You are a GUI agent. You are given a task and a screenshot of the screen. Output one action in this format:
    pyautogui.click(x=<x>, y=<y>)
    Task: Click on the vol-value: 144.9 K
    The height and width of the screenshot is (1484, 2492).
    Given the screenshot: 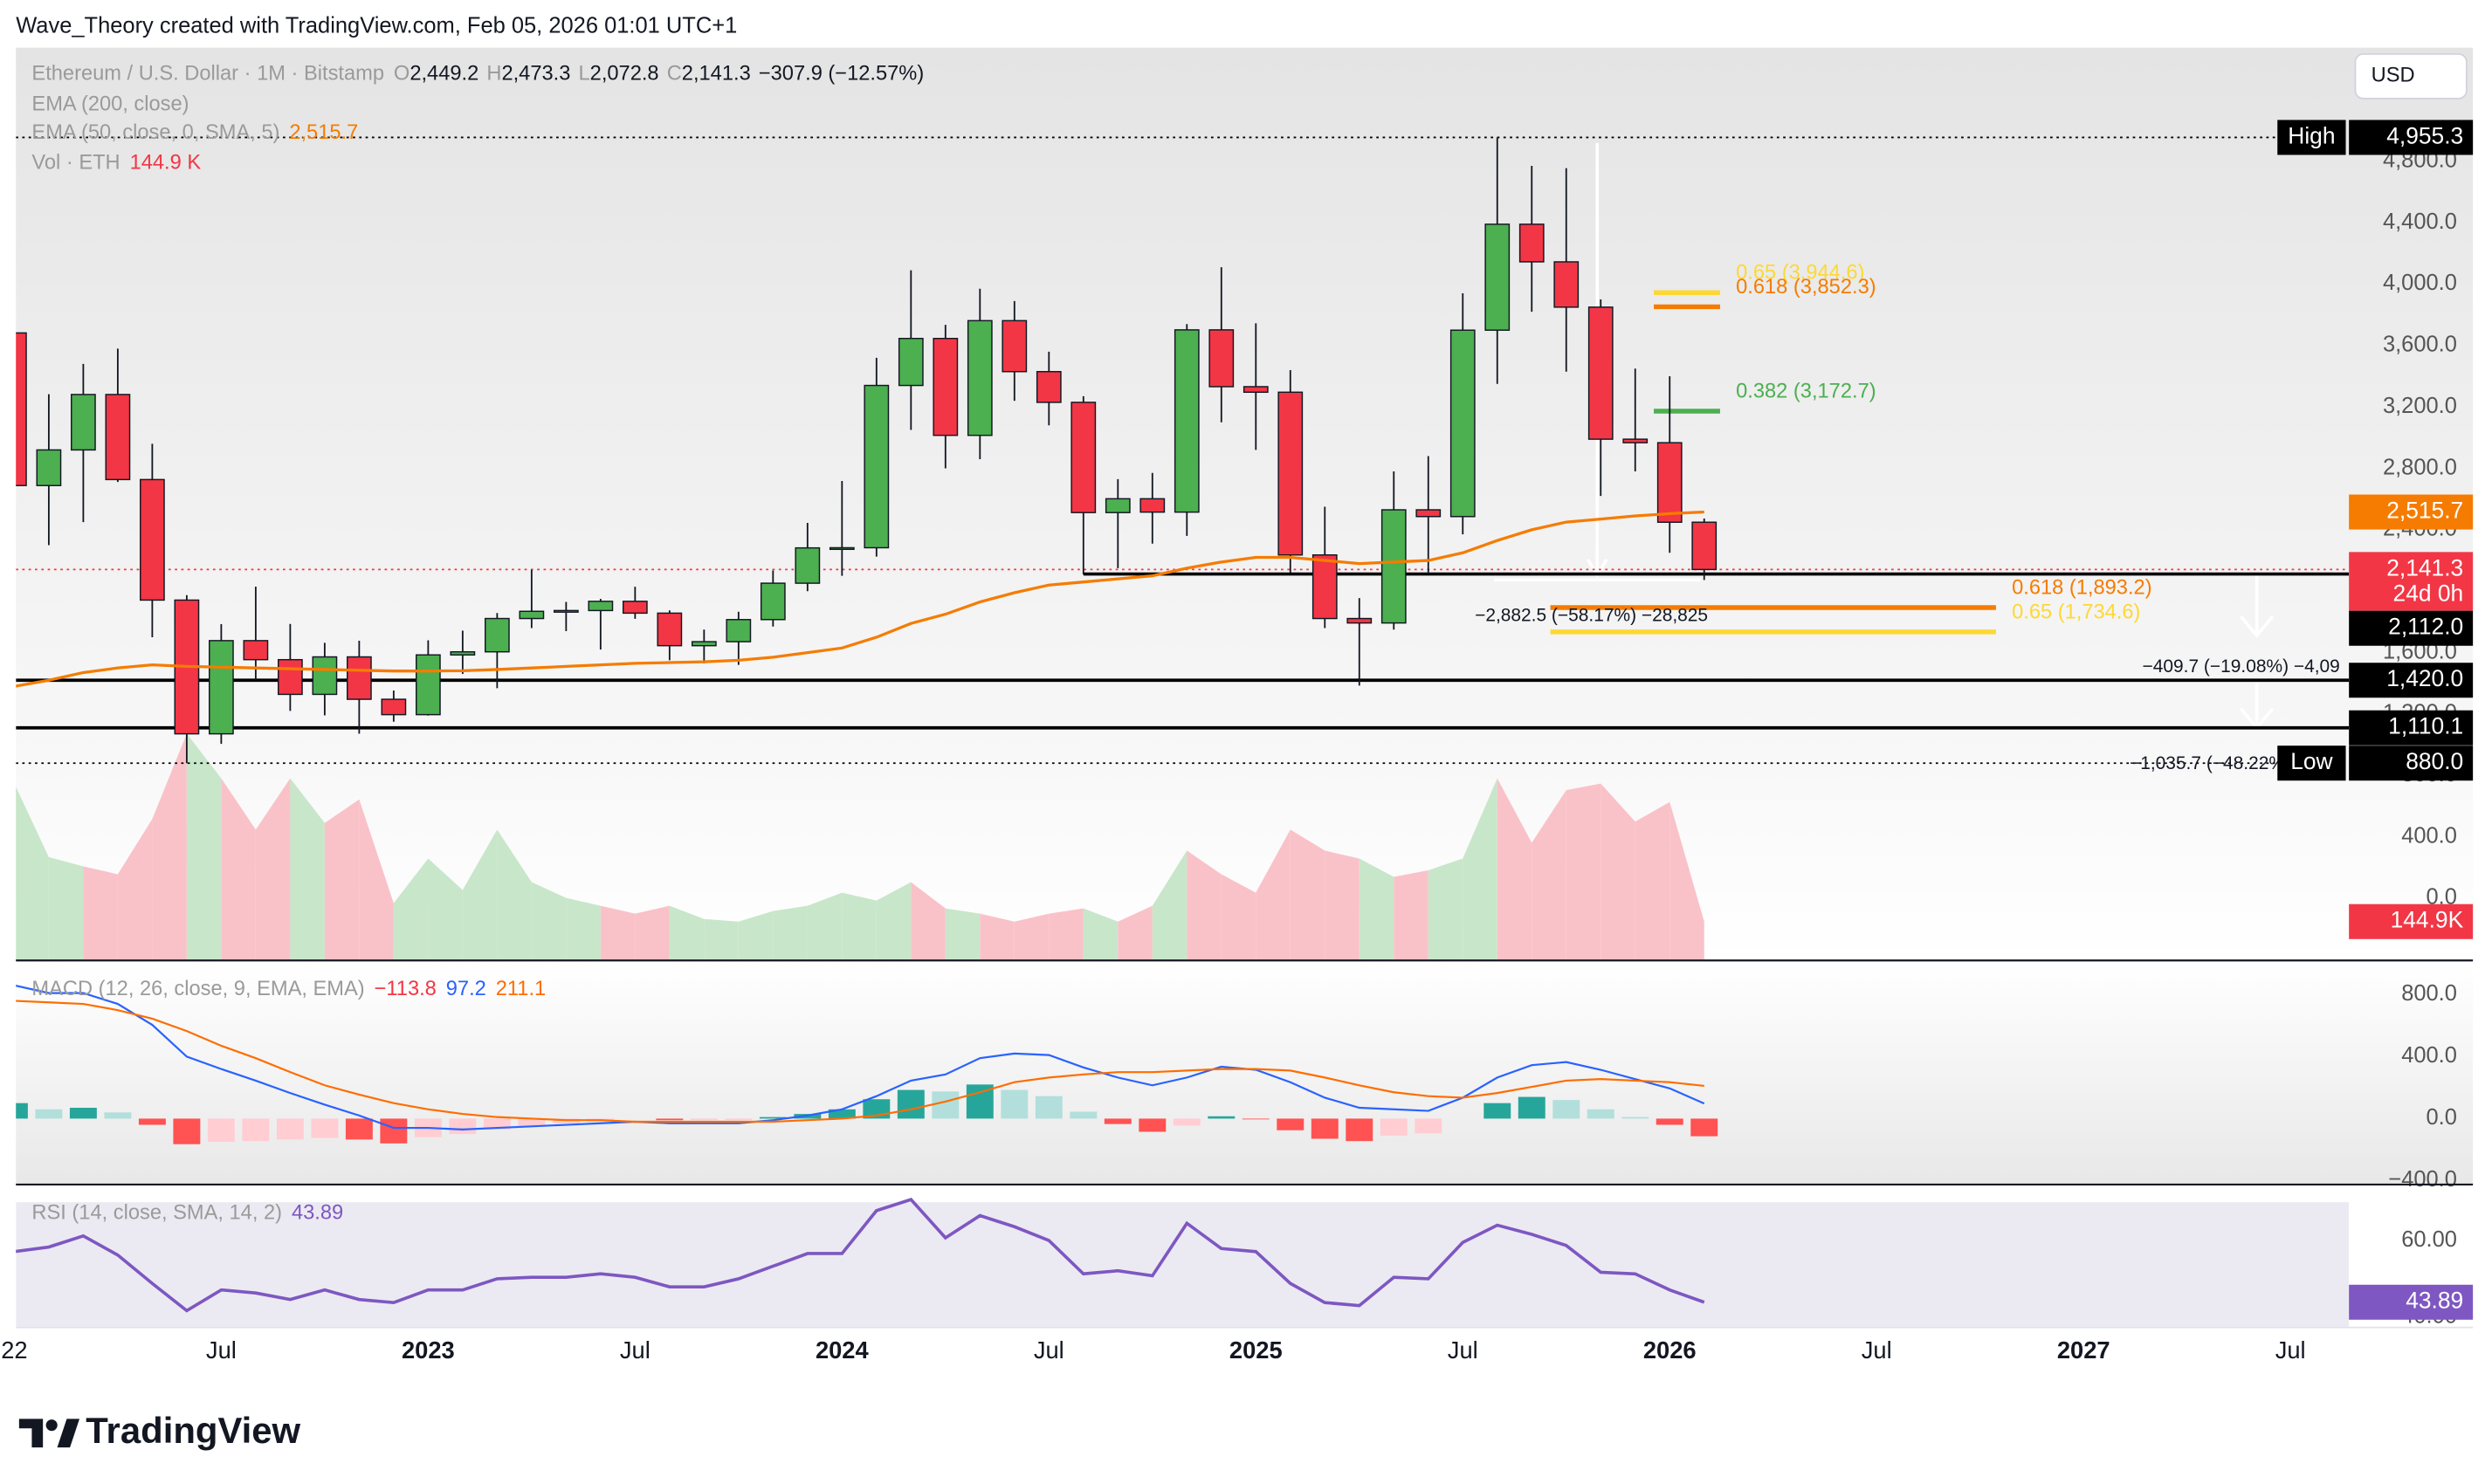 What is the action you would take?
    pyautogui.click(x=166, y=163)
    